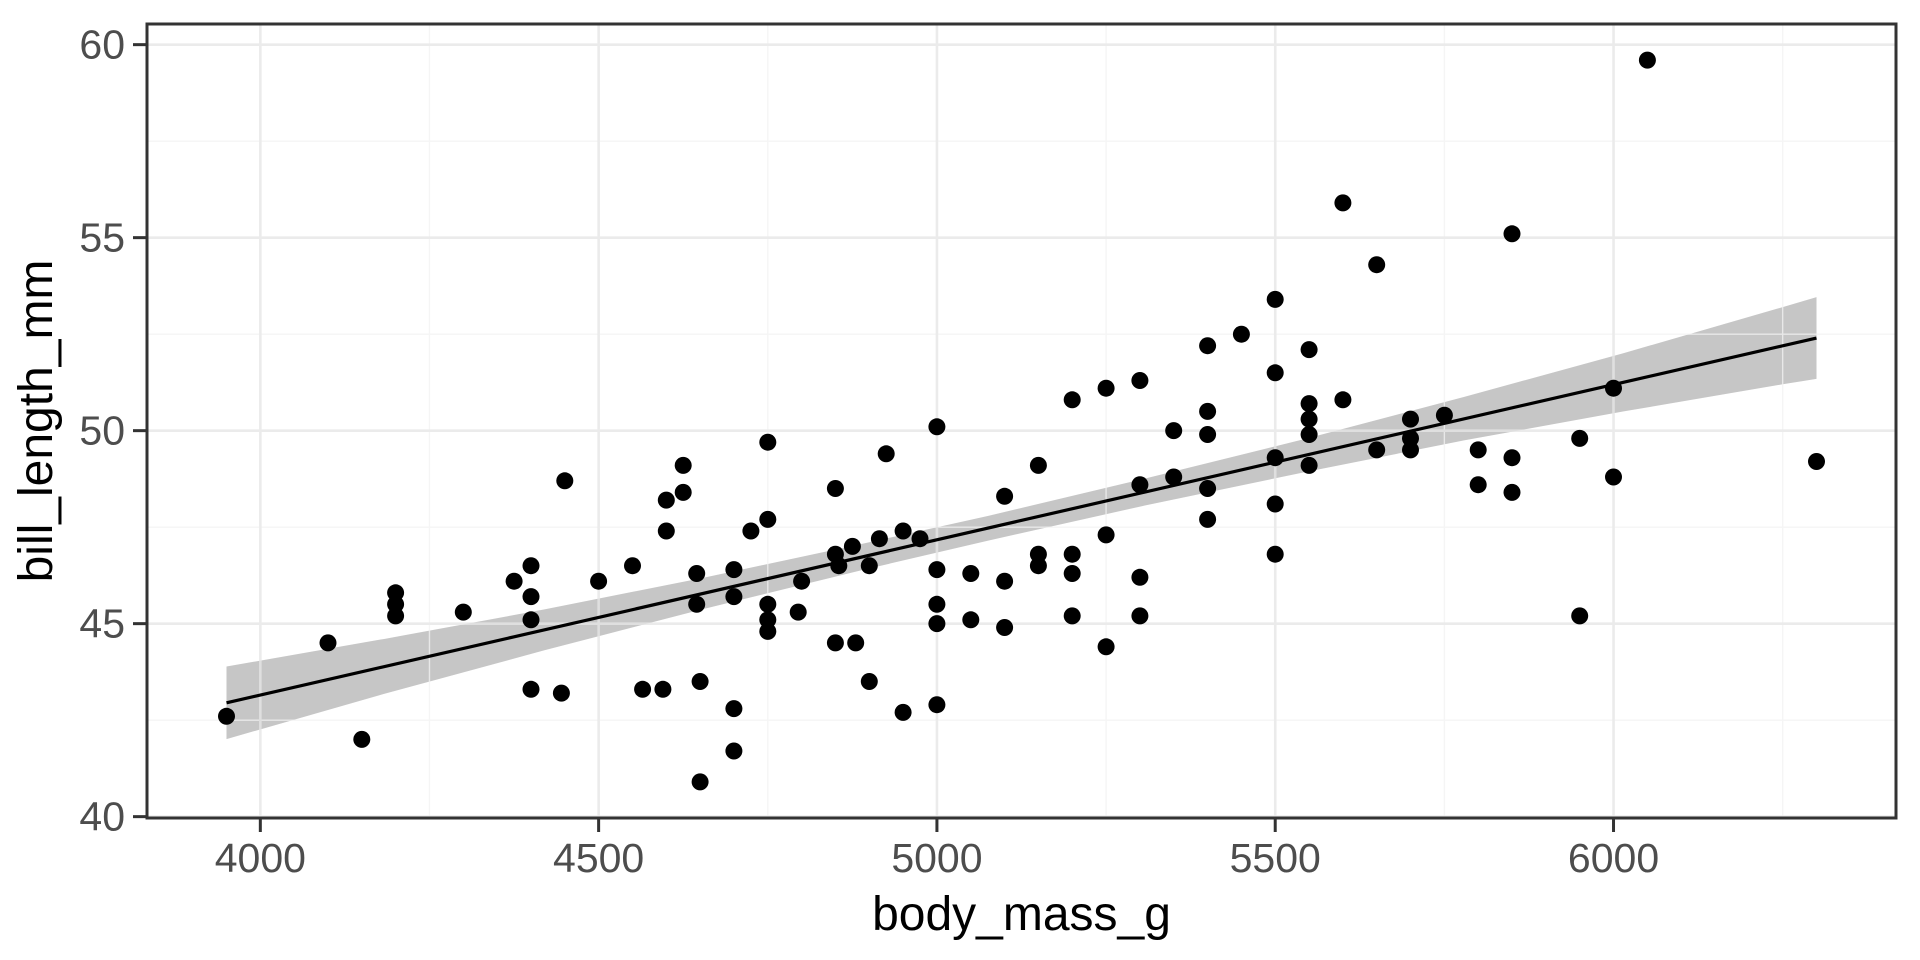 This screenshot has width=1920, height=960. Describe the element at coordinates (102, 238) in the screenshot. I see `y-tick-label: 55` at that location.